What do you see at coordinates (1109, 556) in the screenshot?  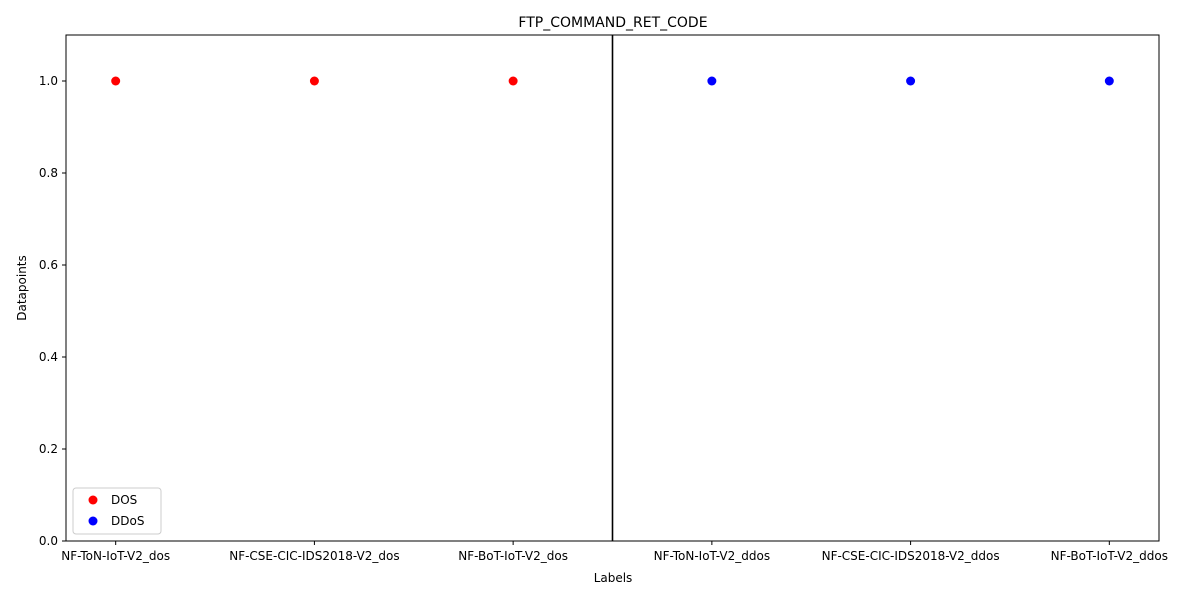 I see `x-tick-label: NF-BoT-IoT-V2_ddos` at bounding box center [1109, 556].